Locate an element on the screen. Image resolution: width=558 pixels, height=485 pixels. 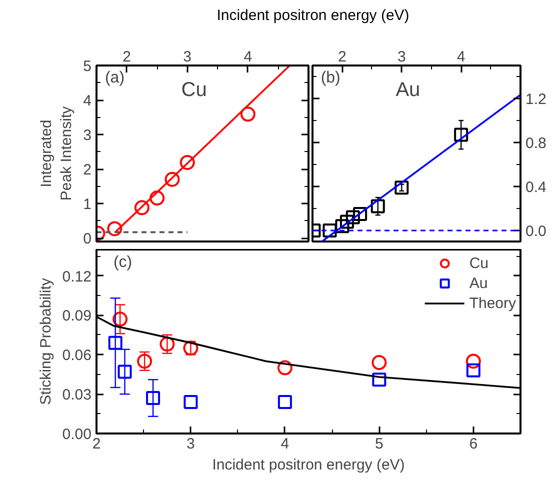
y-tick-label: 0.09 is located at coordinates (77, 316).